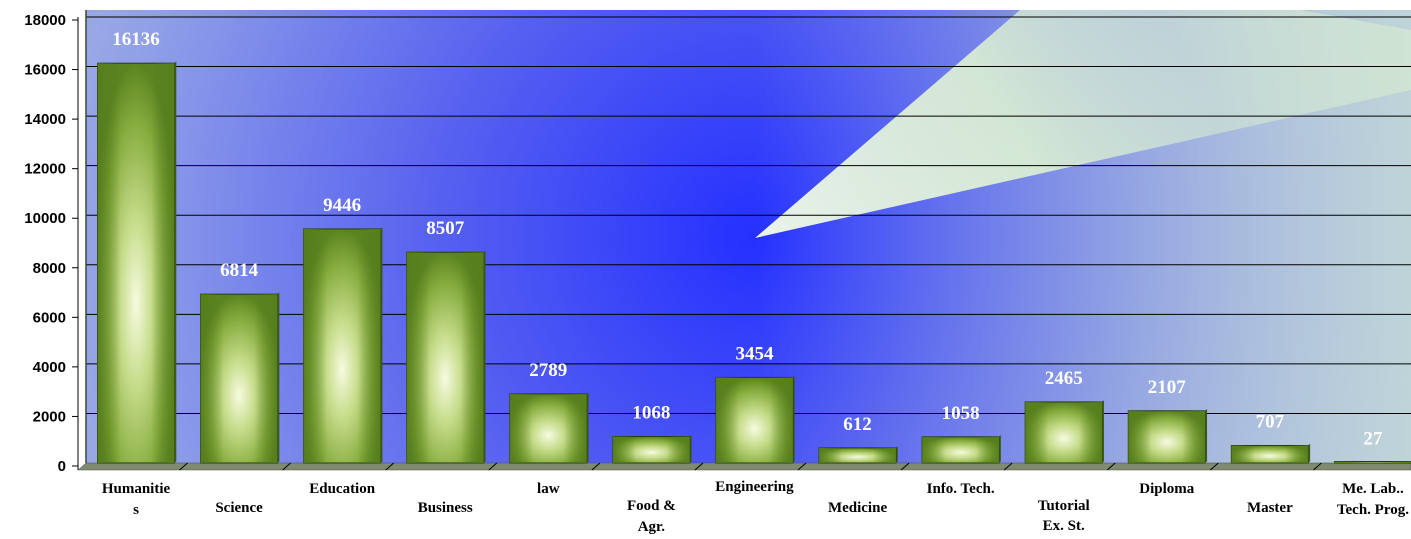 The width and height of the screenshot is (1411, 539). Describe the element at coordinates (45, 218) in the screenshot. I see `y-tick-label: 10000` at that location.